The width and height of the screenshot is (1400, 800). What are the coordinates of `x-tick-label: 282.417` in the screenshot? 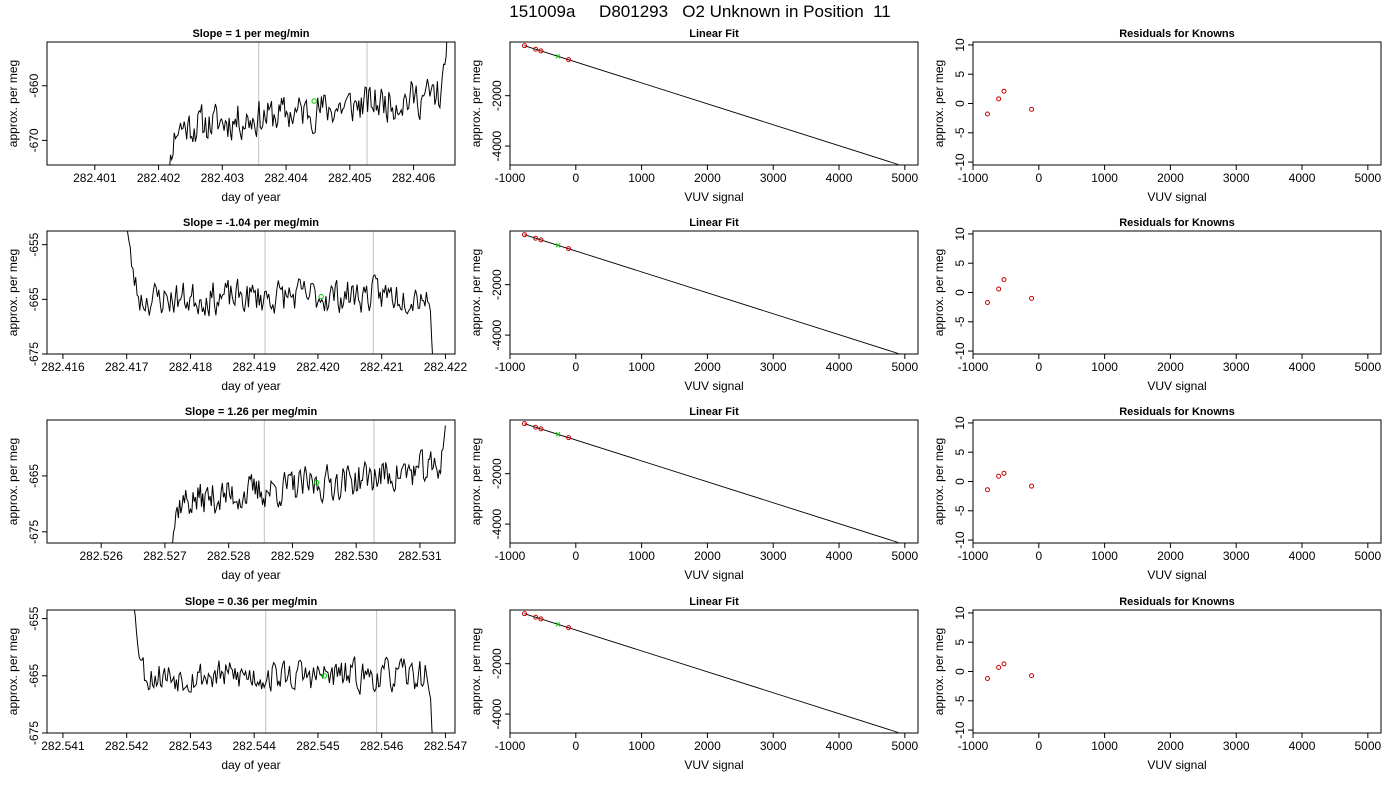 It's located at (127, 367).